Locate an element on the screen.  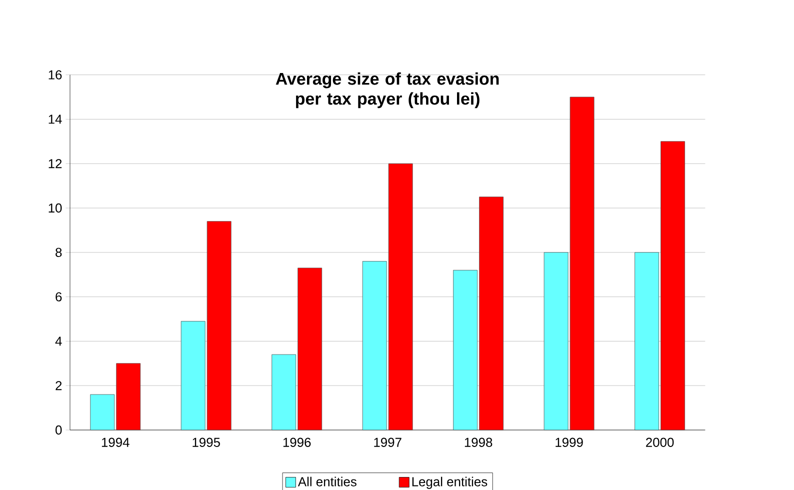
x-tick-label: 1994 is located at coordinates (116, 442).